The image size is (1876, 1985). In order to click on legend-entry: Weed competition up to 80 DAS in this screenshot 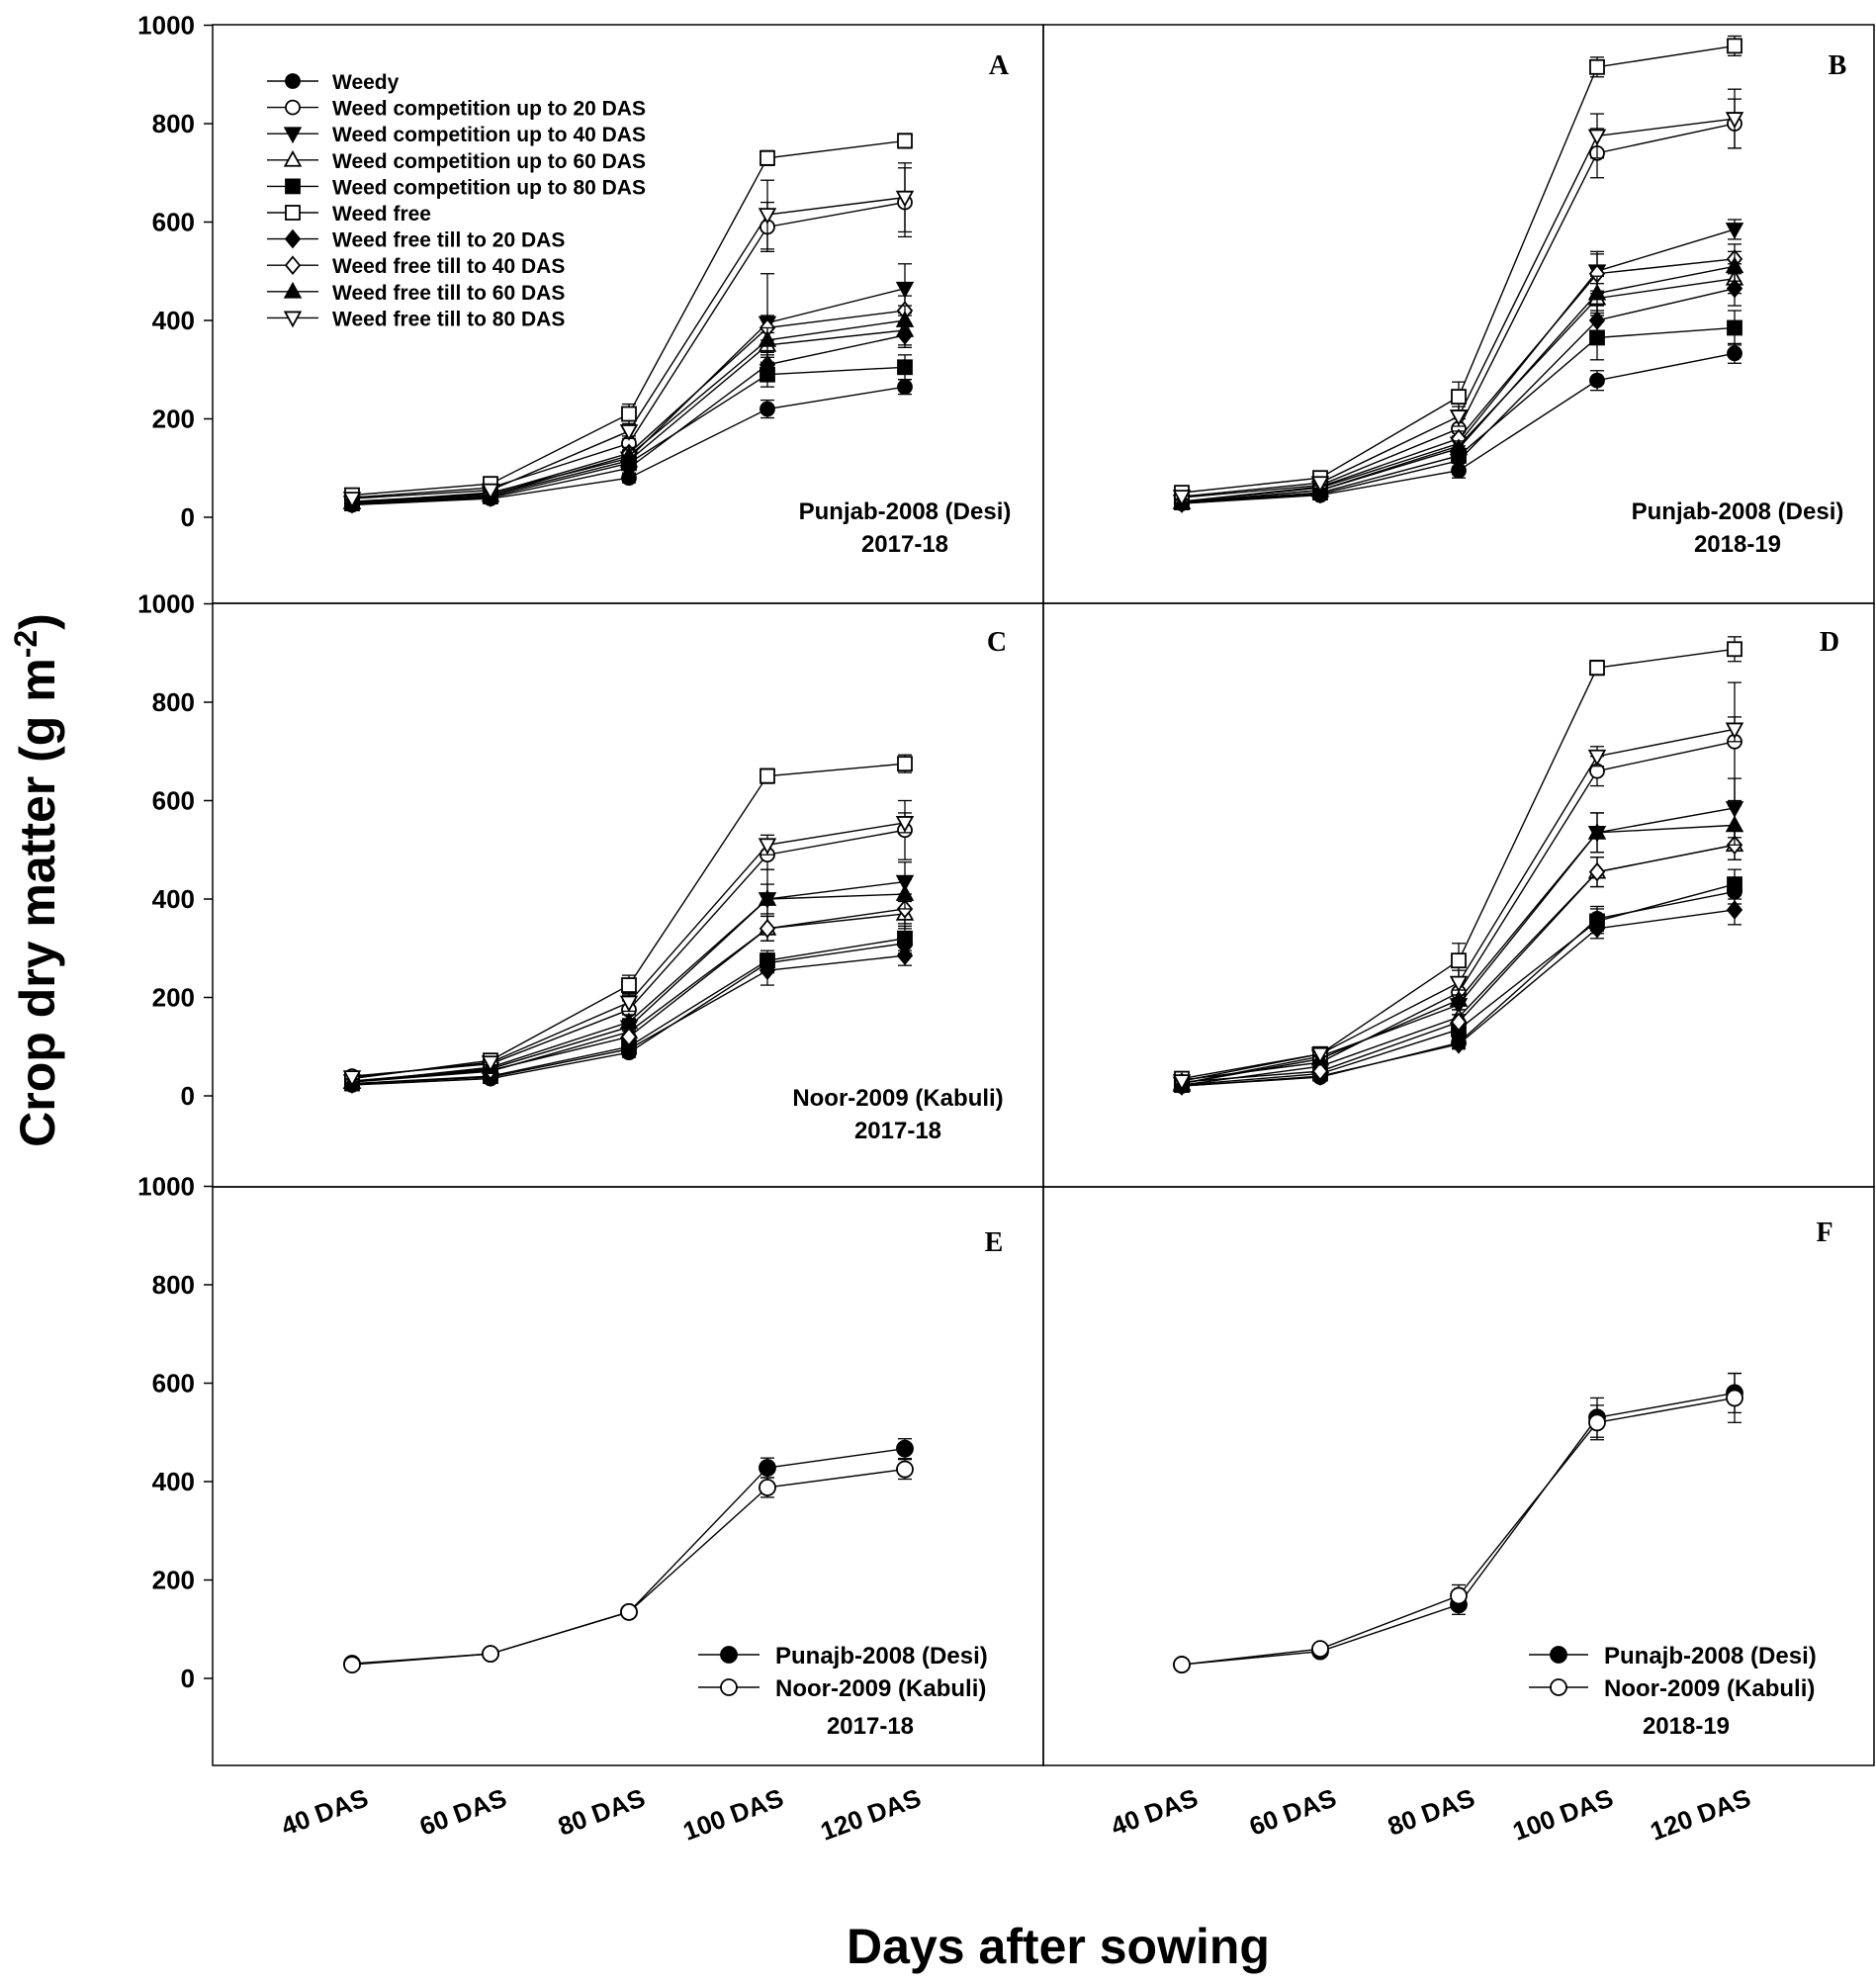, I will do `click(489, 187)`.